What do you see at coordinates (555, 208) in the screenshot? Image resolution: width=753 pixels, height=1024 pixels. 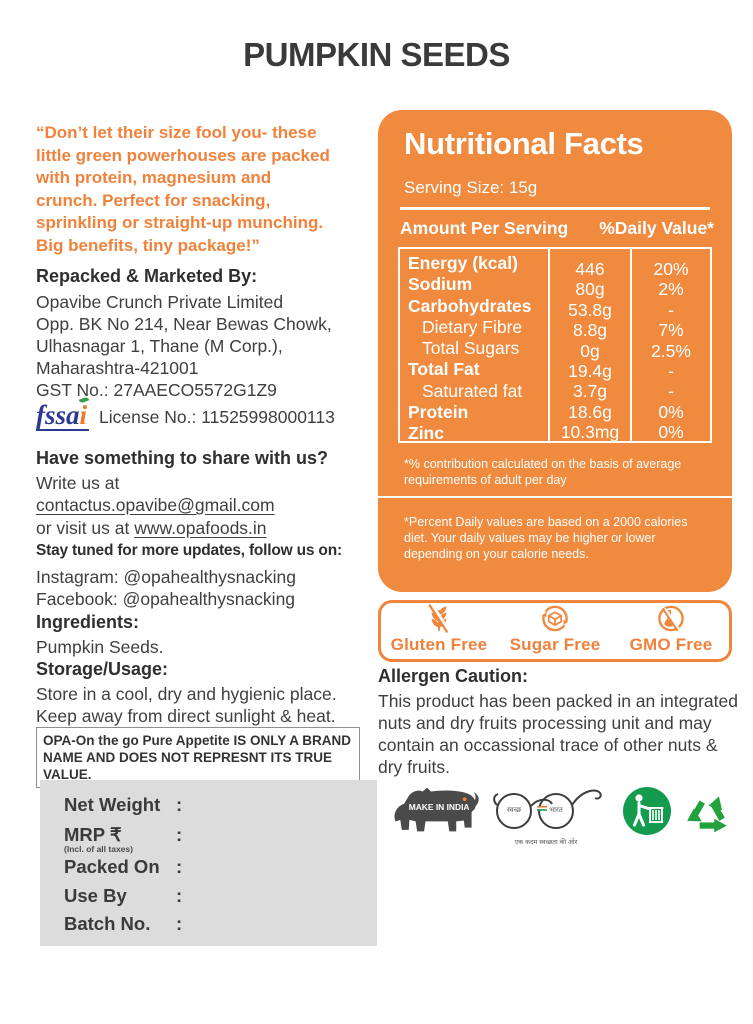 I see `divider` at bounding box center [555, 208].